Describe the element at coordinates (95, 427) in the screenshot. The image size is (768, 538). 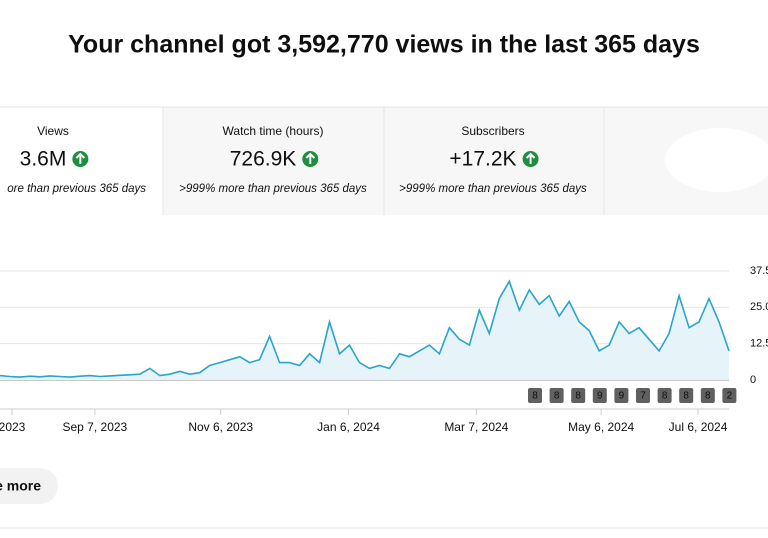
I see `x-tick-label: Sep 7, 2023` at that location.